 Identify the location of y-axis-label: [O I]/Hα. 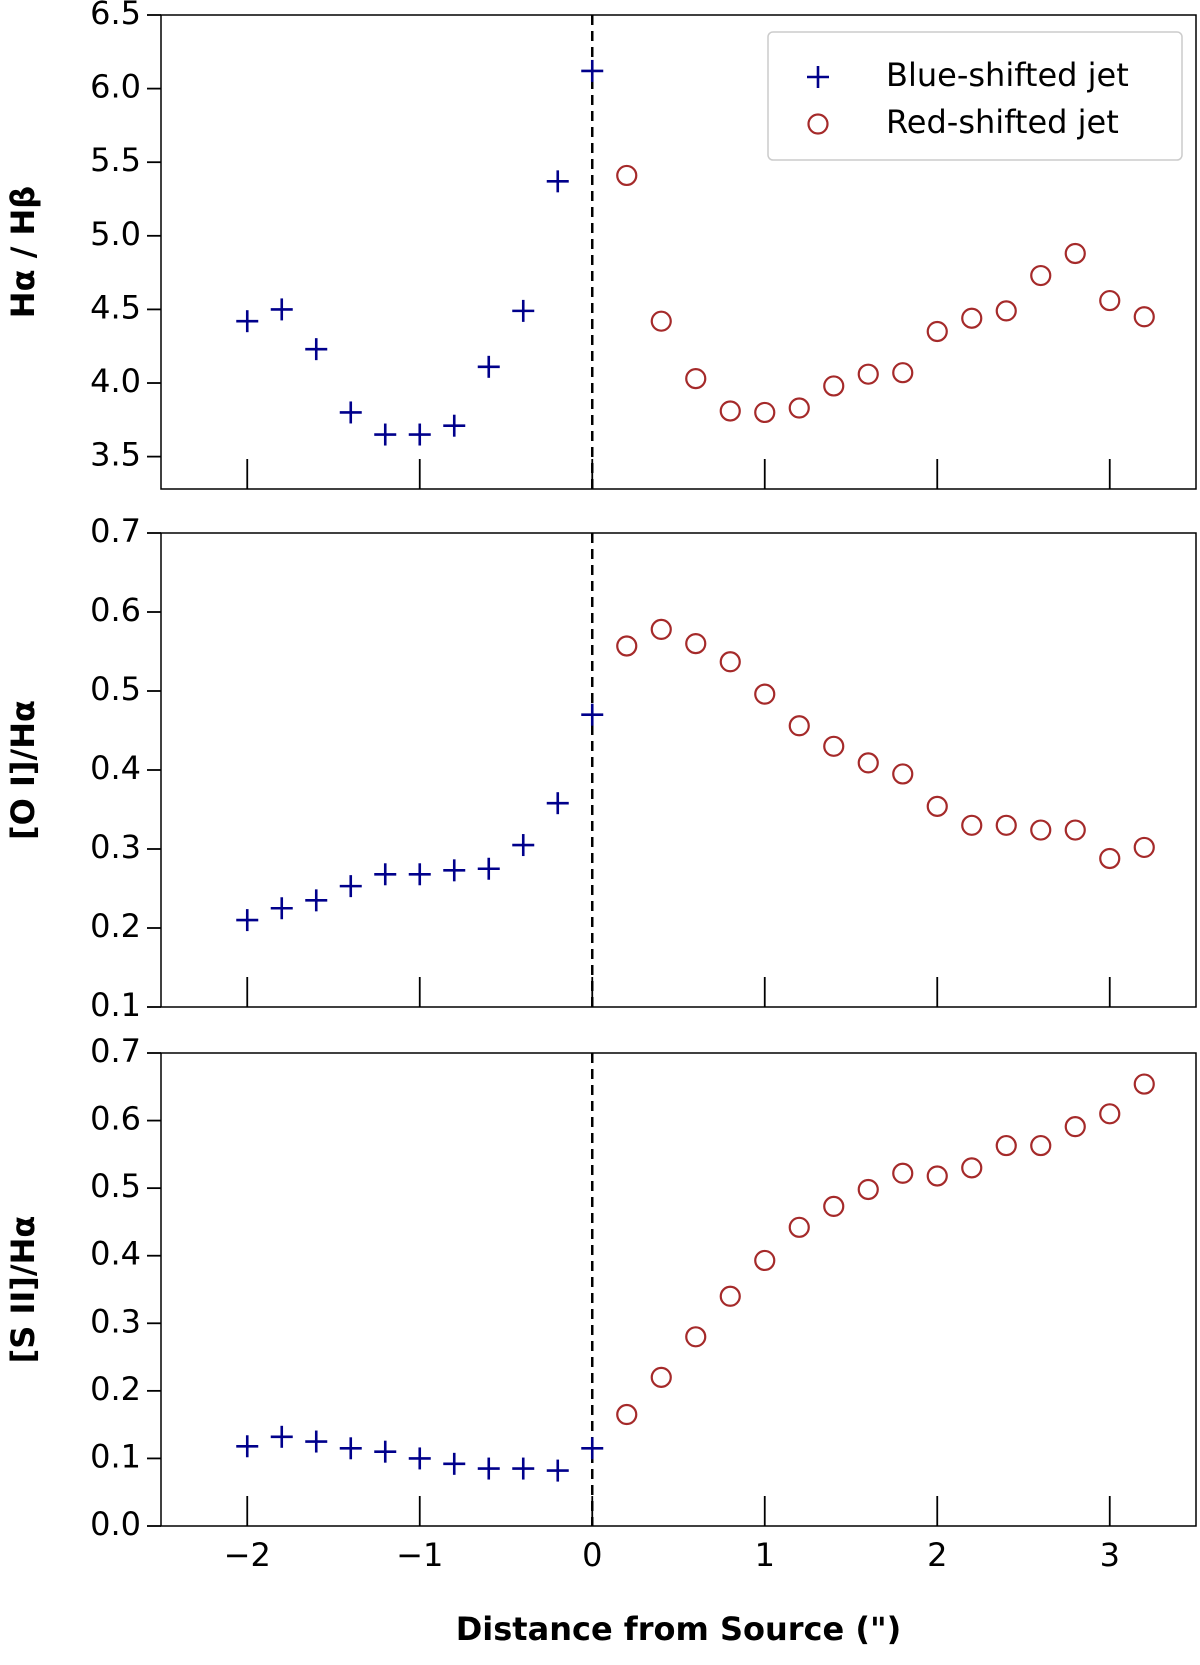
(23, 770).